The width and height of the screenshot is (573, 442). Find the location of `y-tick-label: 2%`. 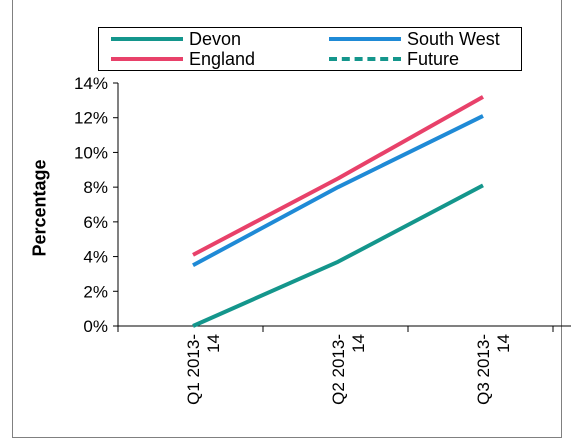

y-tick-label: 2% is located at coordinates (95, 291).